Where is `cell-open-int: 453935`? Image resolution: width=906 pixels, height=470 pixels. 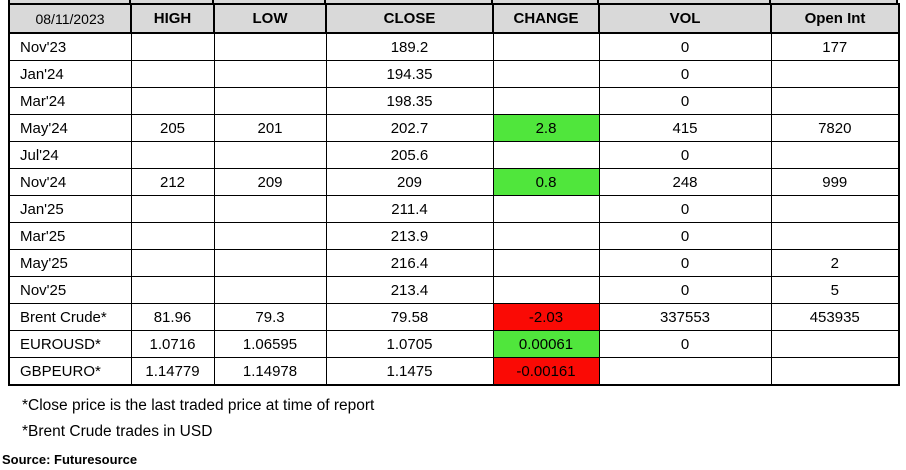
cell-open-int: 453935 is located at coordinates (835, 317).